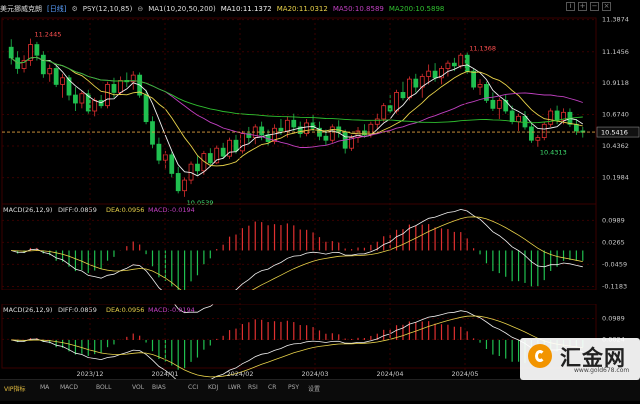 This screenshot has height=404, width=640. I want to click on x-tick-label: 2024/02, so click(239, 374).